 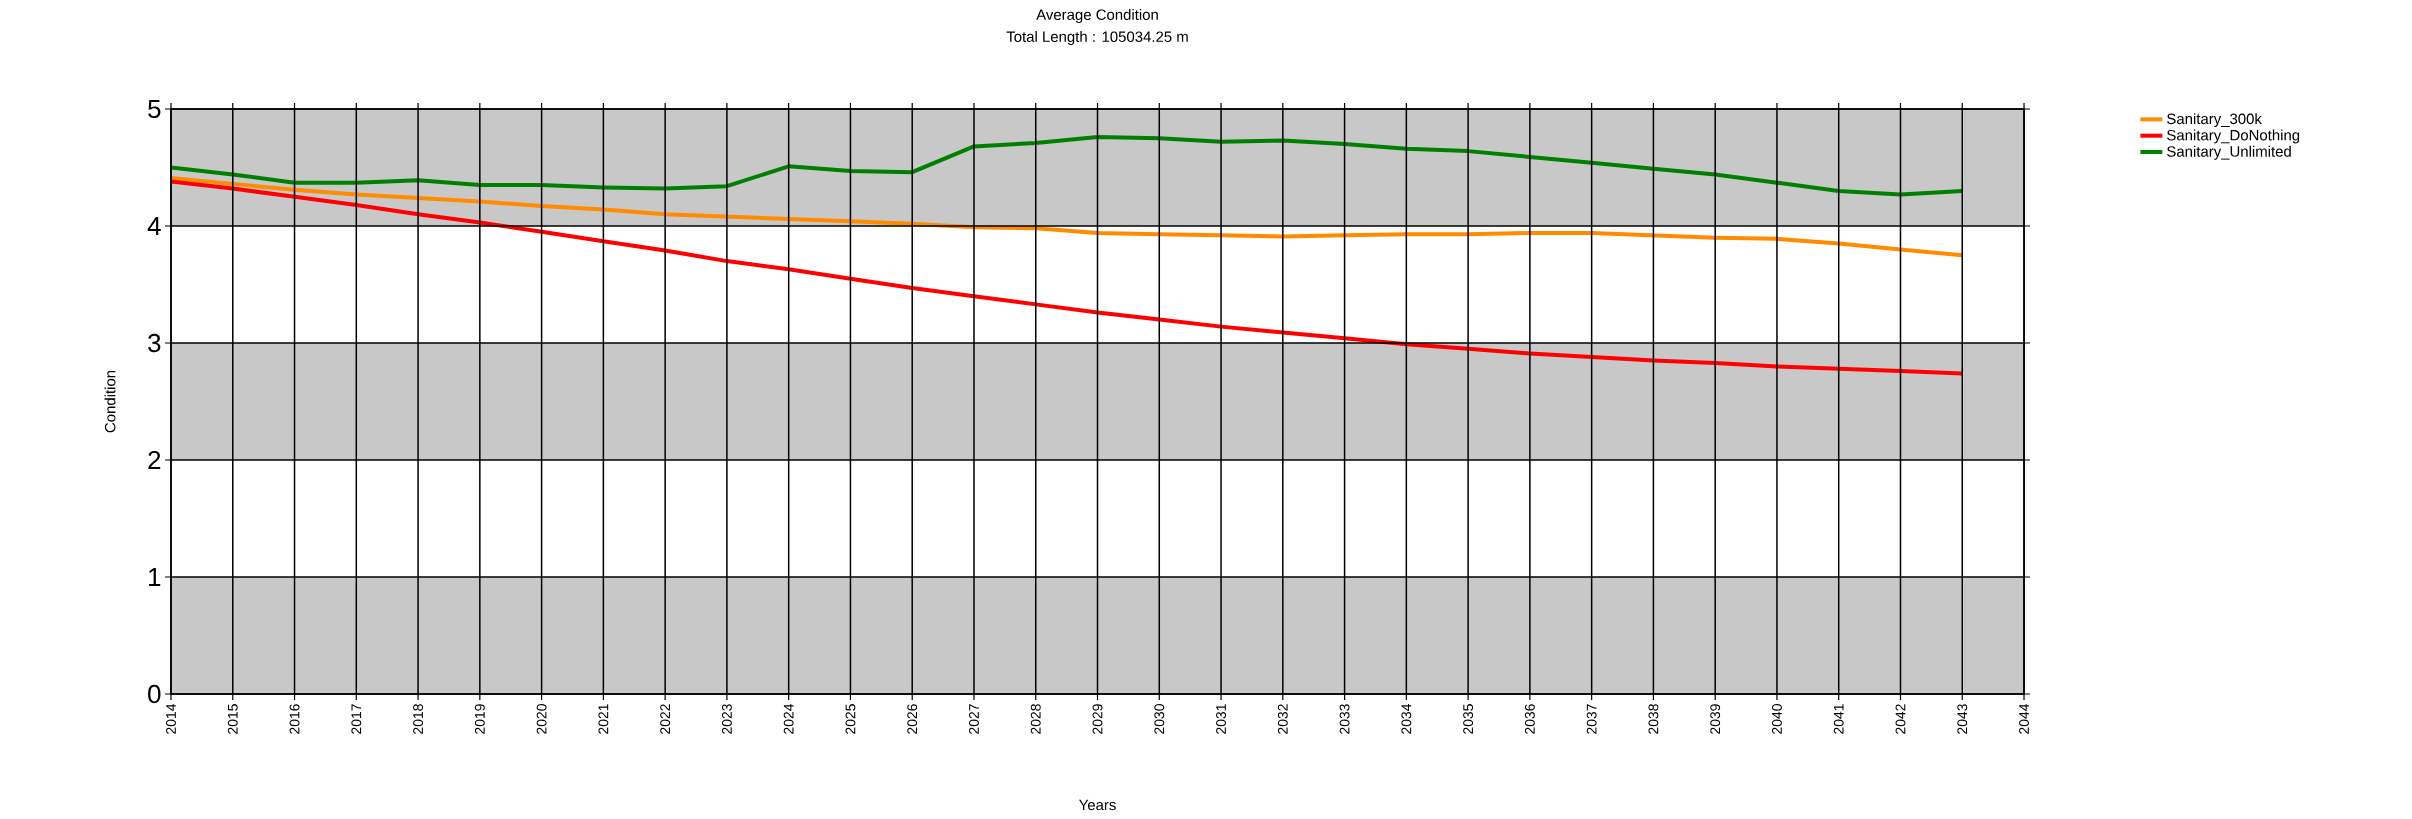 What do you see at coordinates (1591, 719) in the screenshot?
I see `x-tick-label: 2037` at bounding box center [1591, 719].